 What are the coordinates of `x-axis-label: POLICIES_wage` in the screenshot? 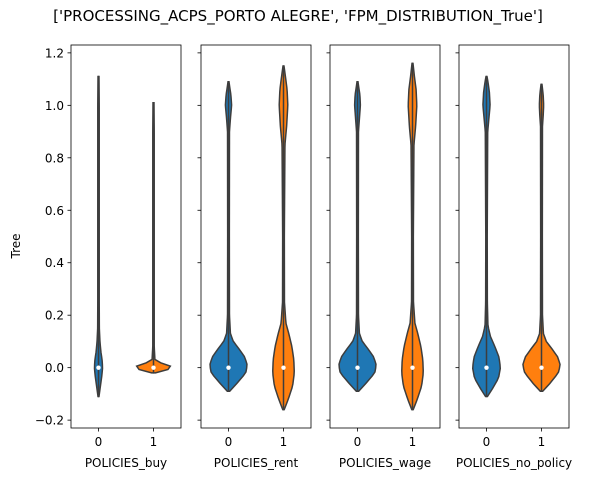 It's located at (385, 463).